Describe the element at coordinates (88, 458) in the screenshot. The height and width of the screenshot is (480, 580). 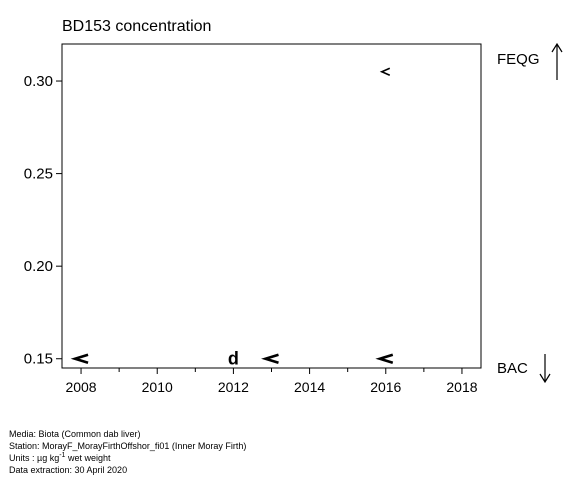
I see `footer-units-suffix: wet weight` at that location.